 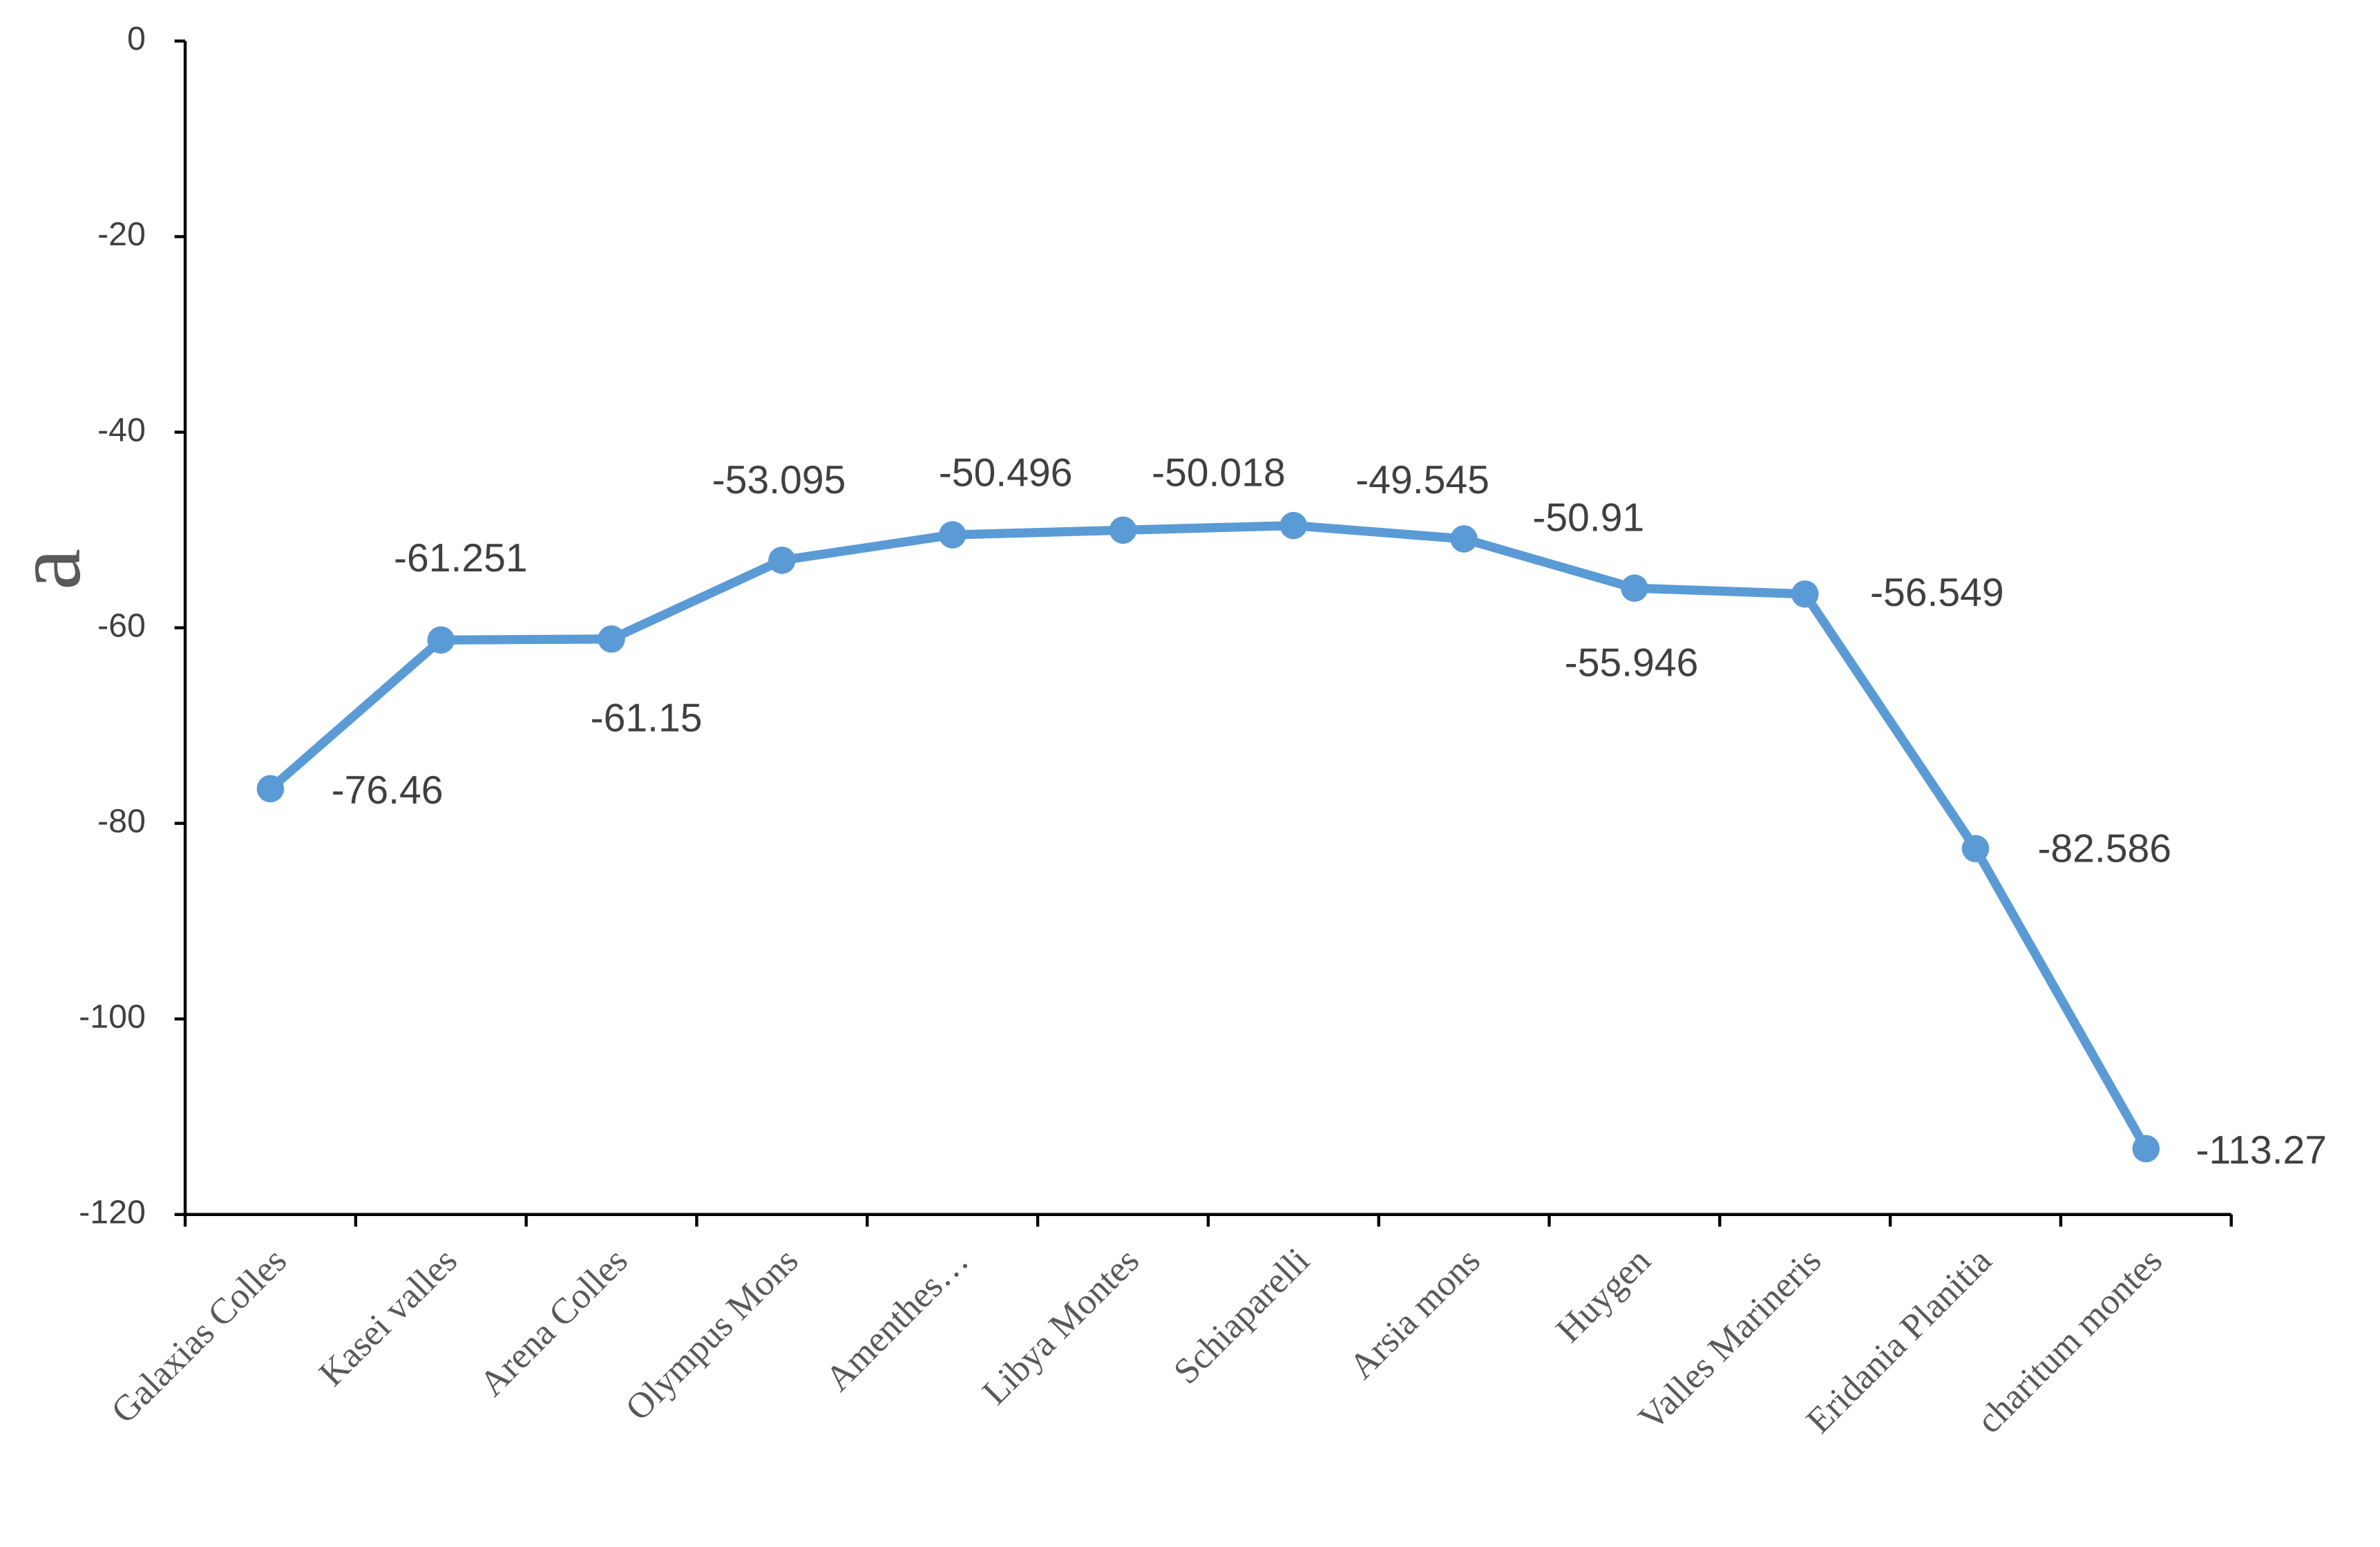 I want to click on value-label: -50.91, so click(x=1588, y=518).